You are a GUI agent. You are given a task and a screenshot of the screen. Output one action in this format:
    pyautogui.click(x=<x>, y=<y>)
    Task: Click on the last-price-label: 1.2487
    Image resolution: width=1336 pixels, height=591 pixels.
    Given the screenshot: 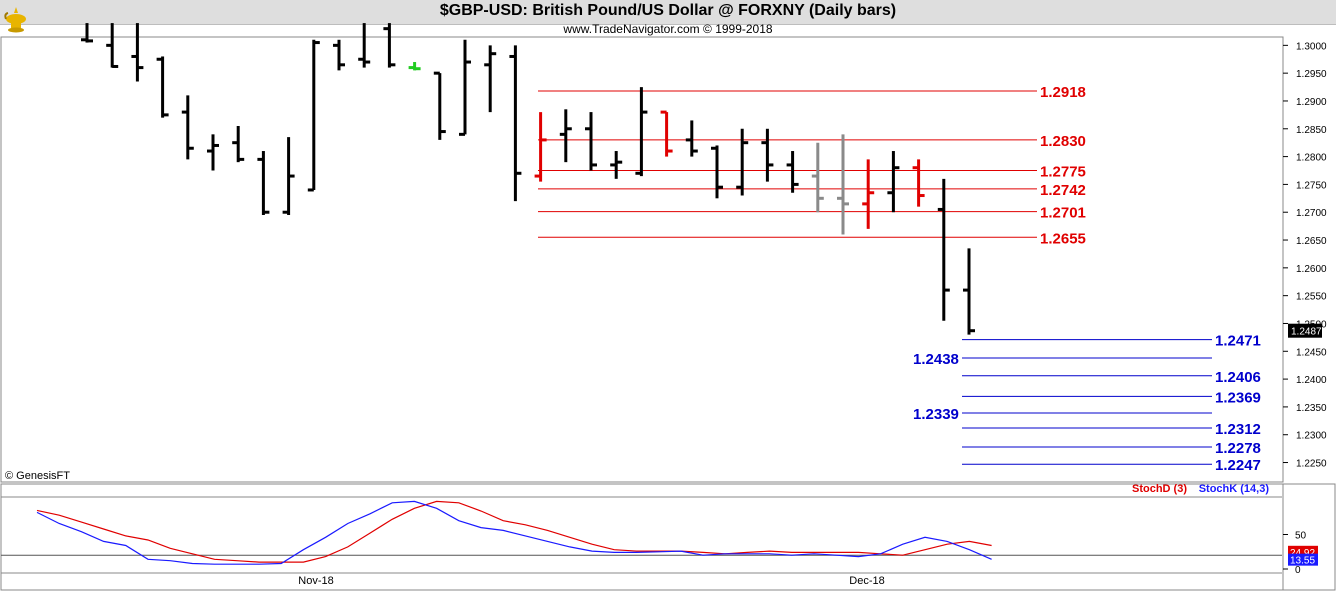 What is the action you would take?
    pyautogui.click(x=1306, y=332)
    